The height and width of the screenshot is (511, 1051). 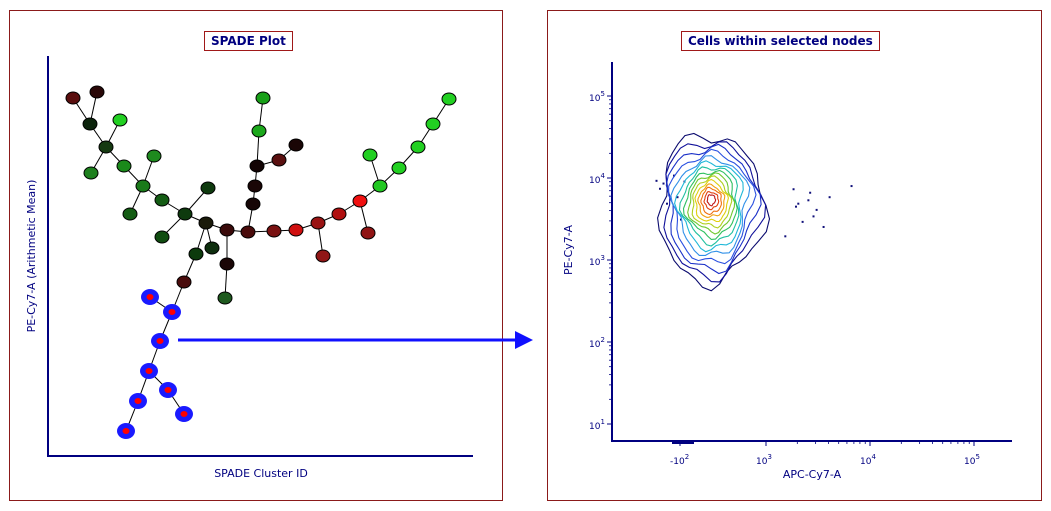 What do you see at coordinates (764, 460) in the screenshot?
I see `x-tick-label: 10³` at bounding box center [764, 460].